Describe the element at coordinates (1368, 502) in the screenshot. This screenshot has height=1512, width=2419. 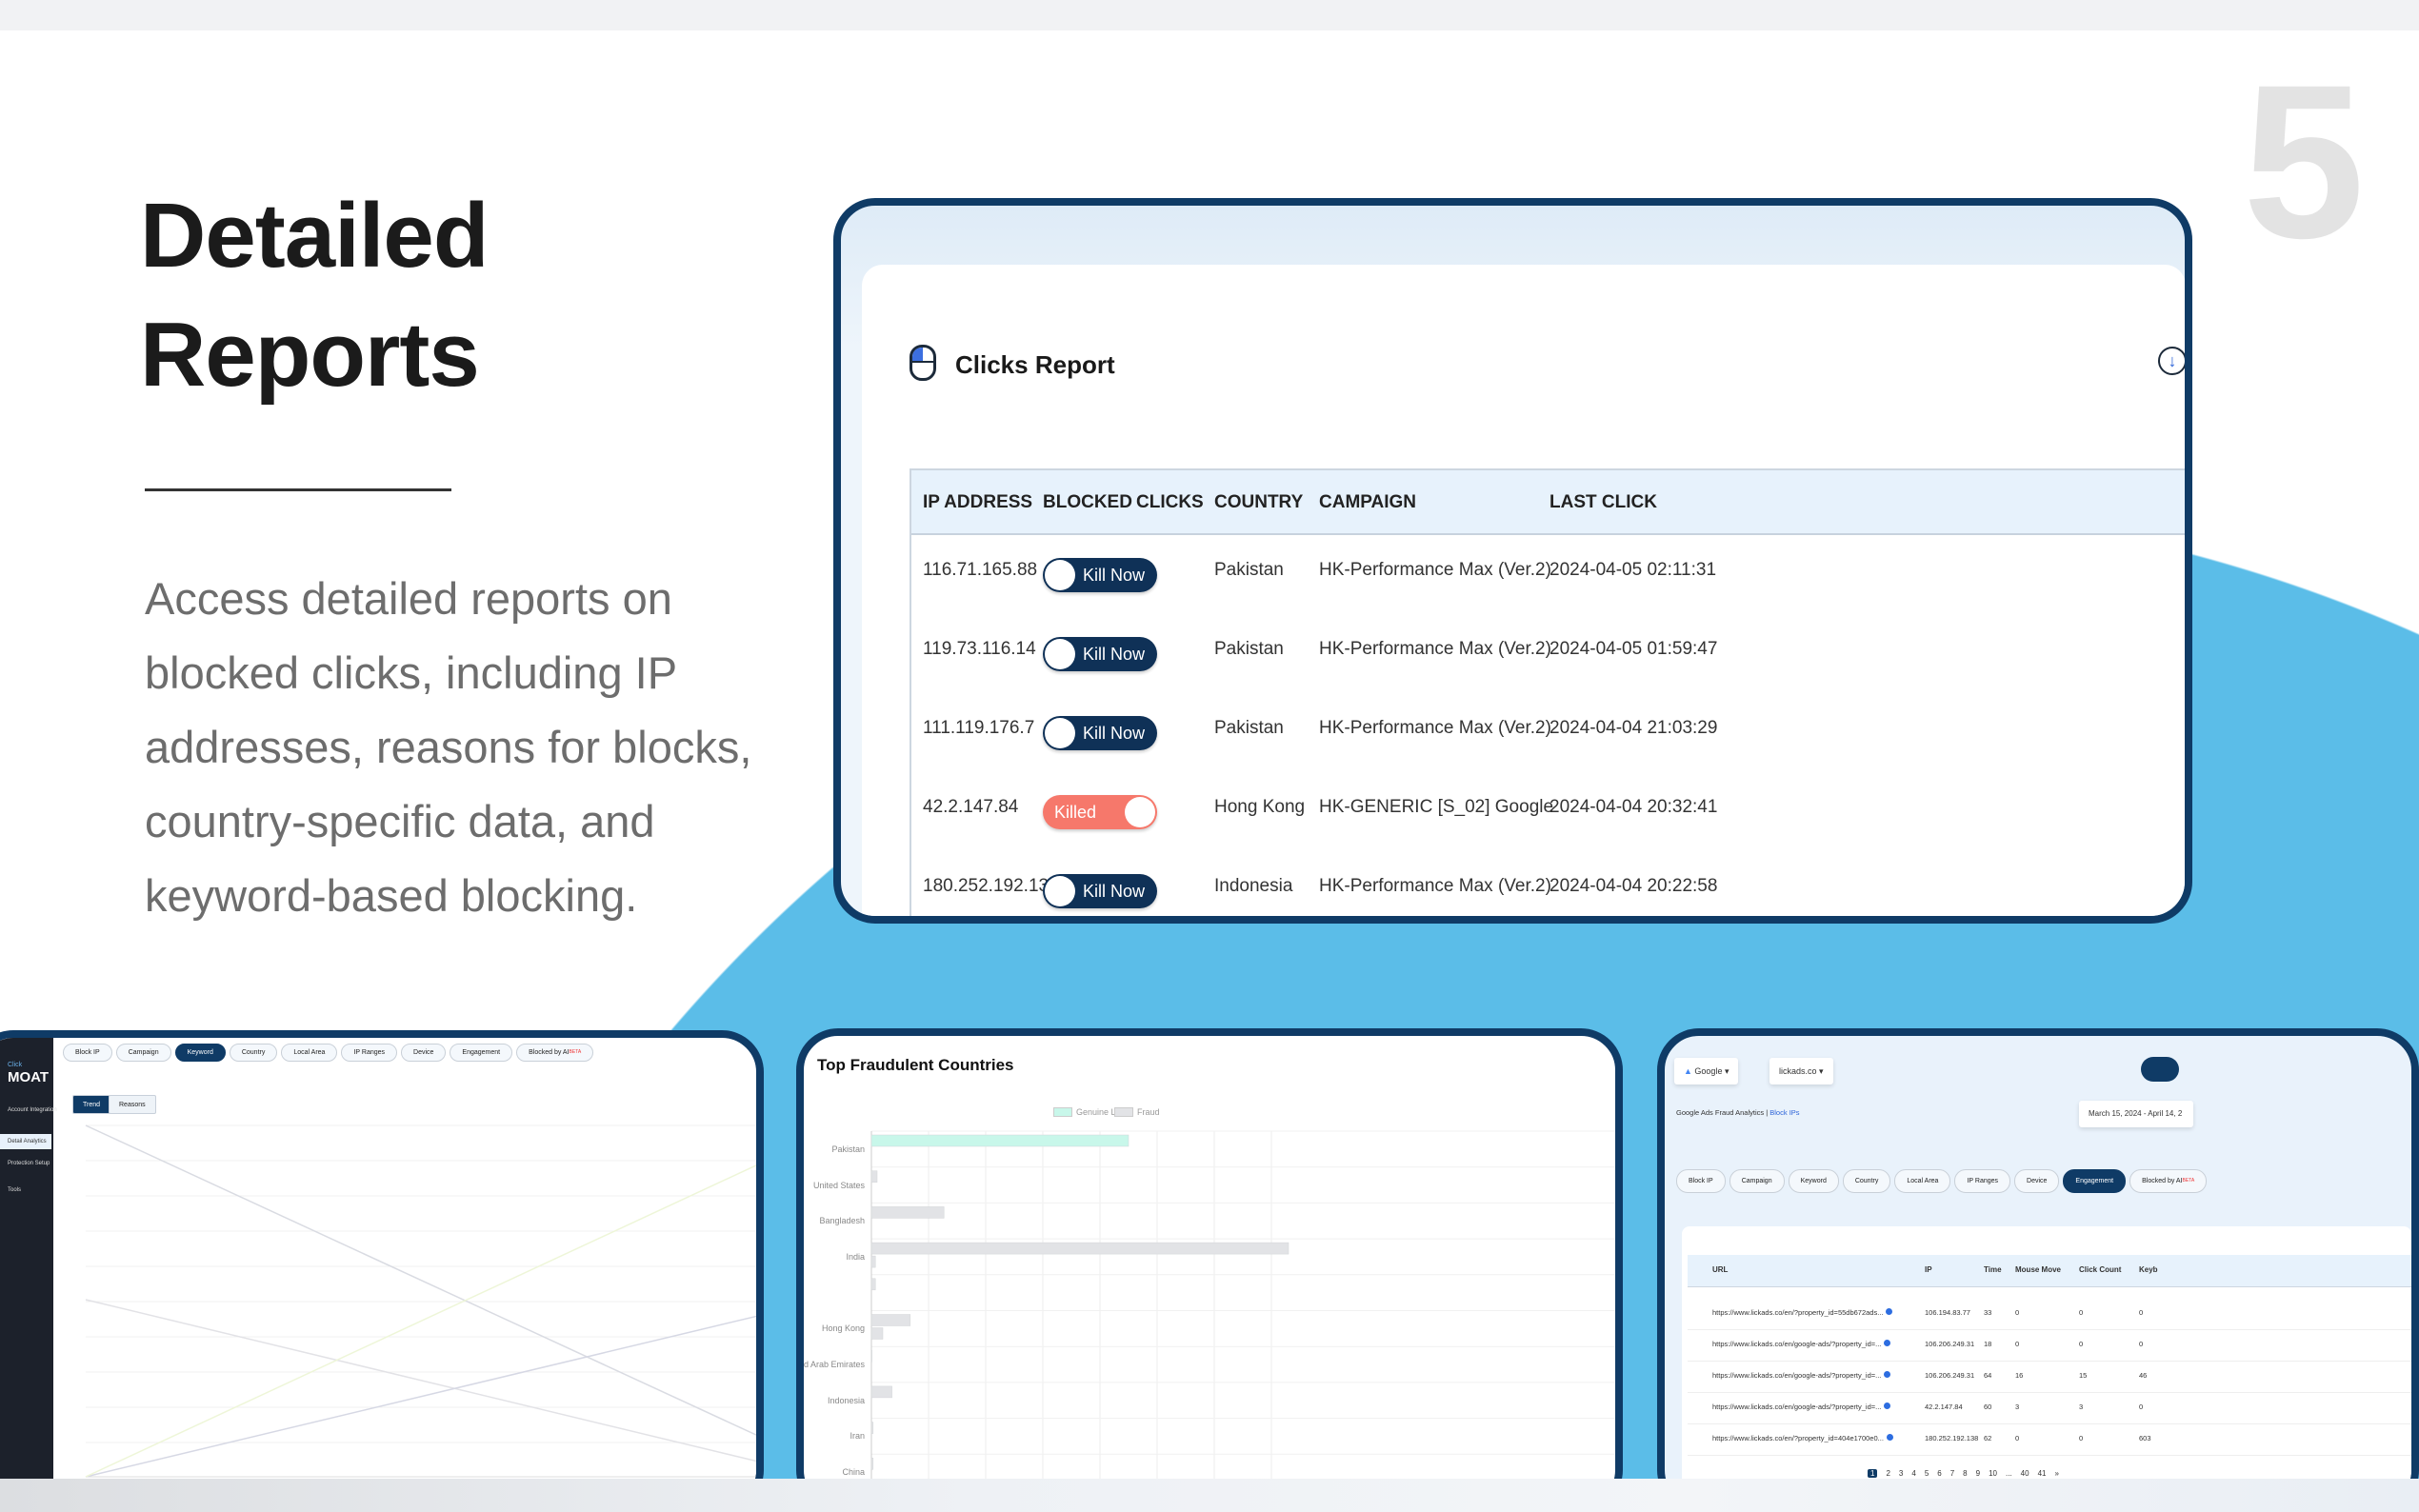
I see `column-header: CAMPAIGN` at that location.